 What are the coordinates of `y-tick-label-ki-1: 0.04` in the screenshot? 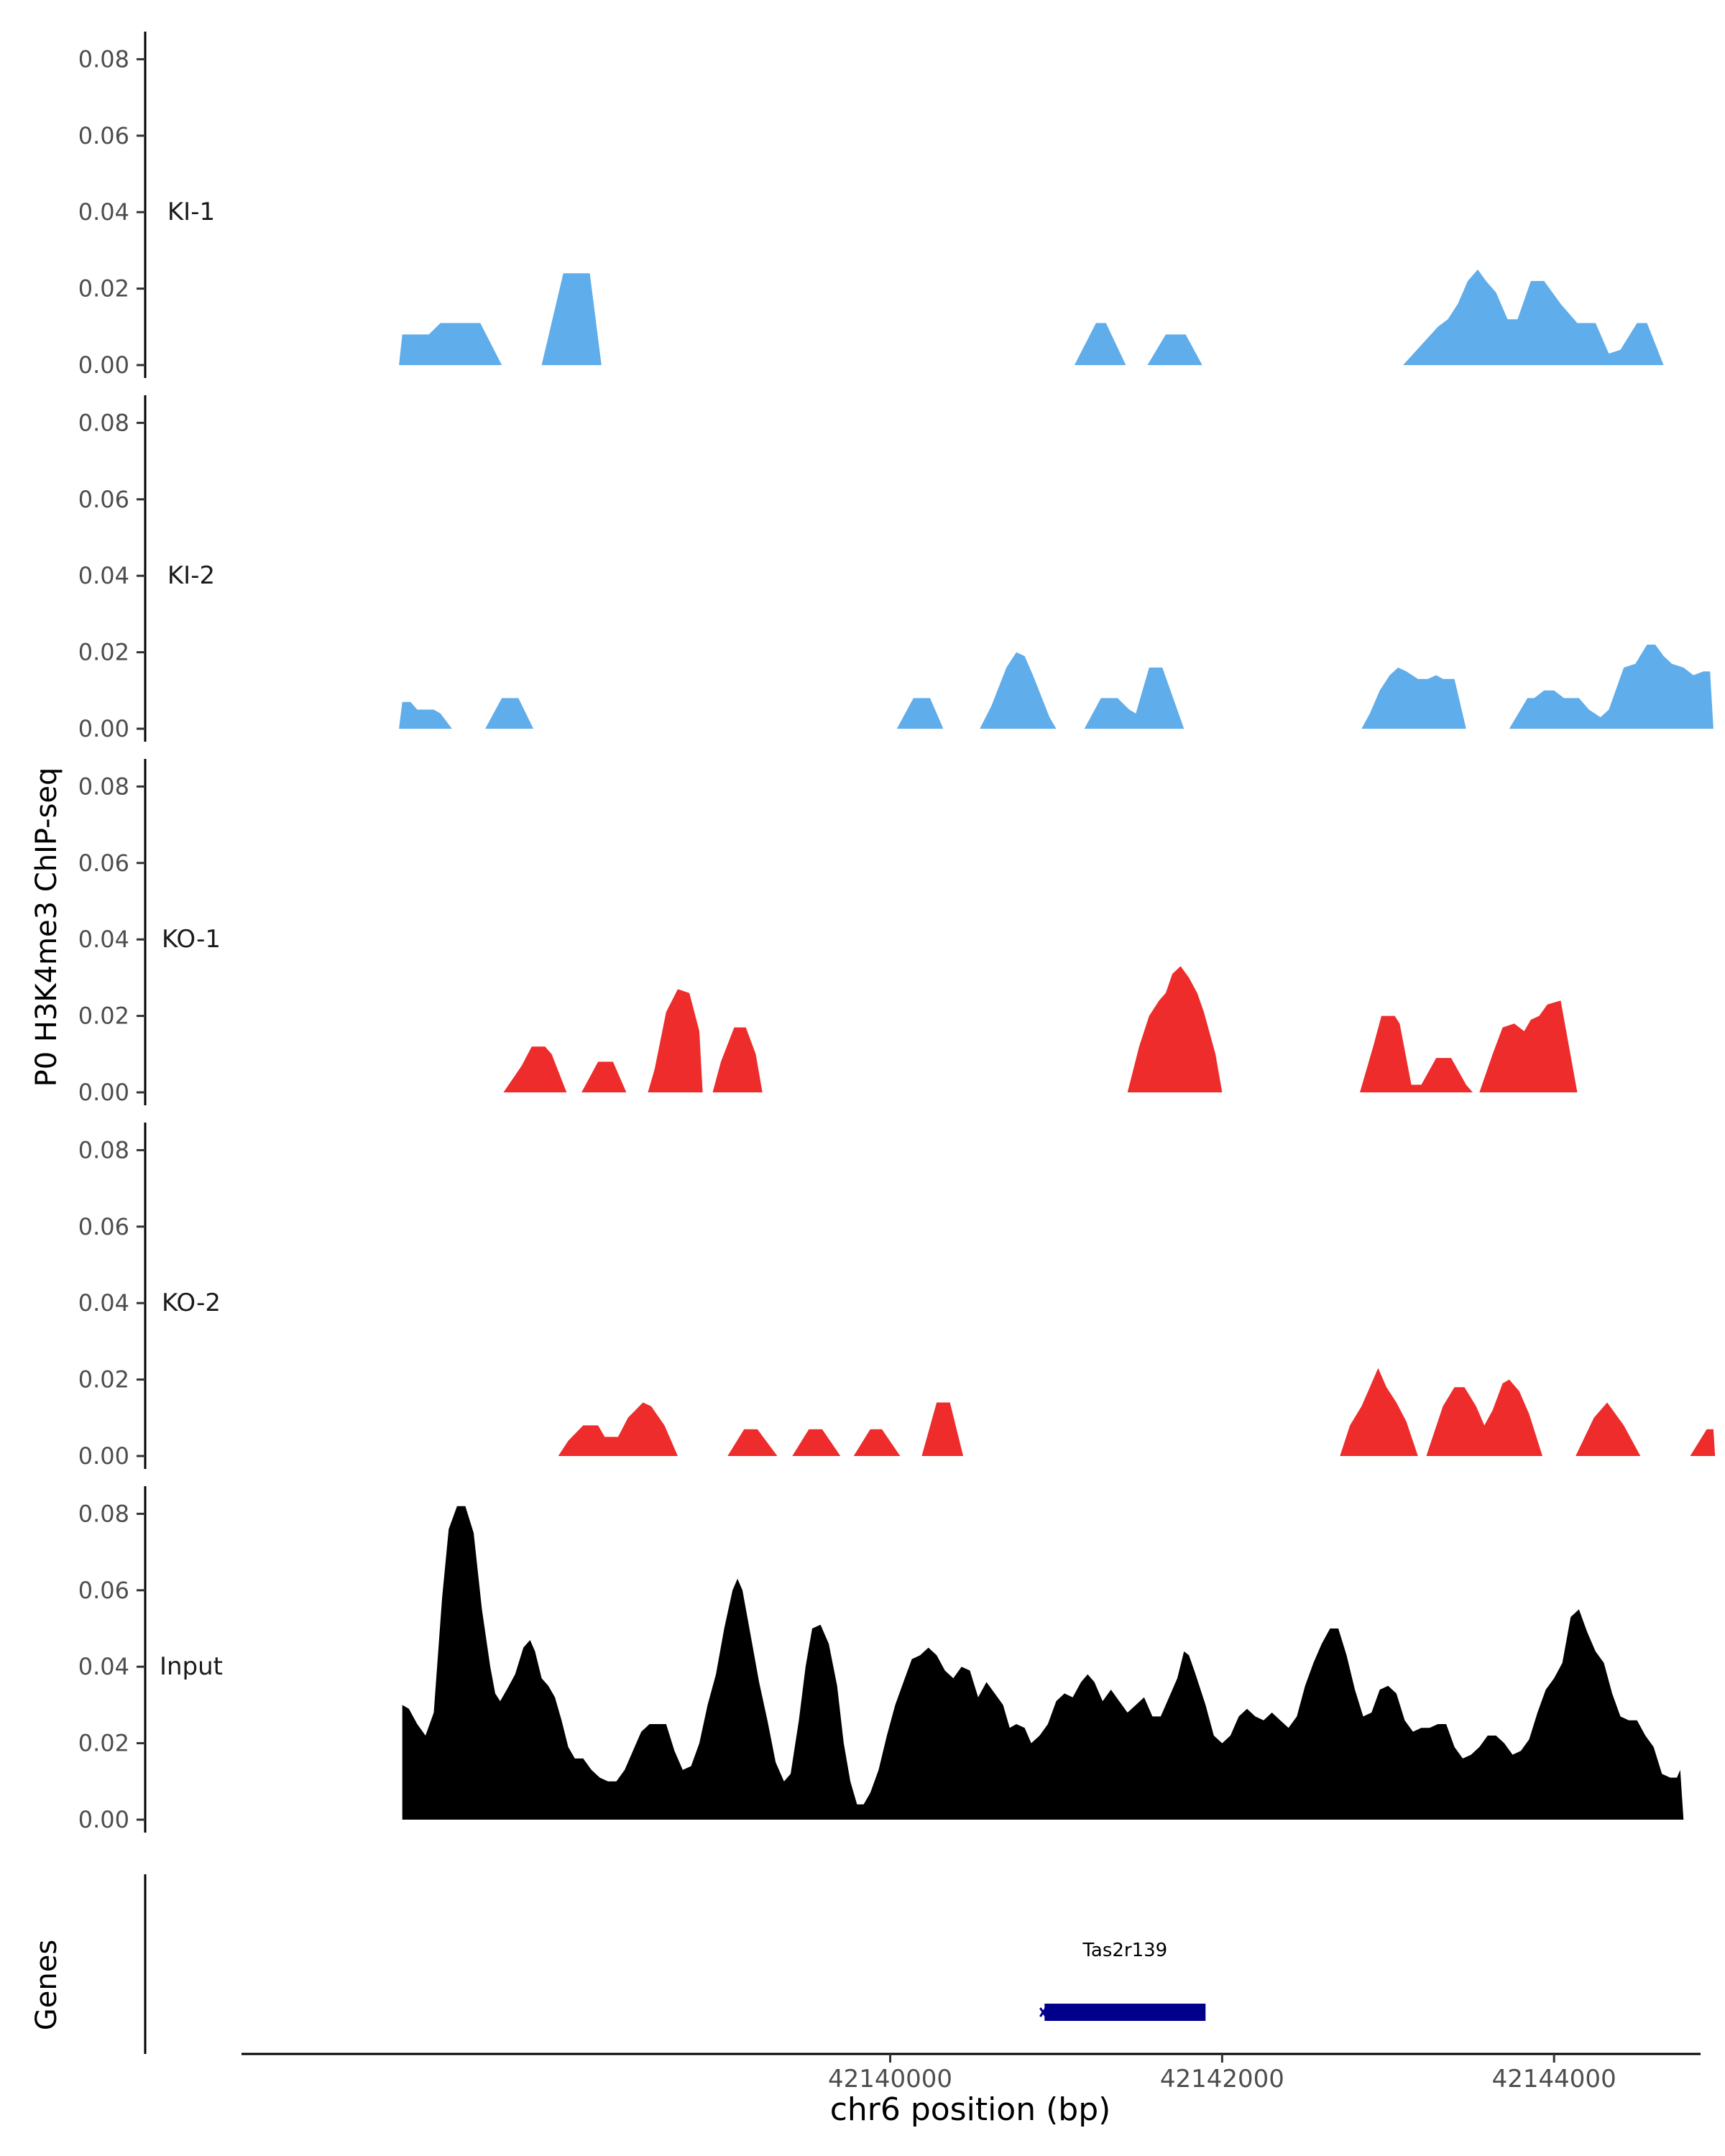 It's located at (103, 212).